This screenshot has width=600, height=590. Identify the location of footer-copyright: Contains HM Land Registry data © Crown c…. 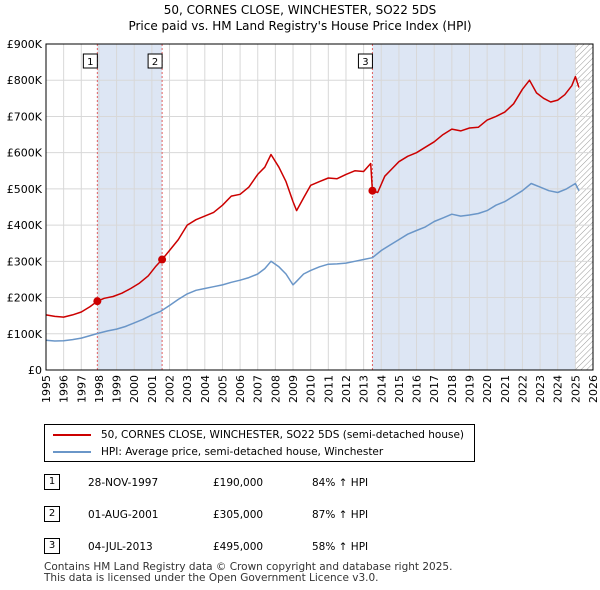
(248, 567).